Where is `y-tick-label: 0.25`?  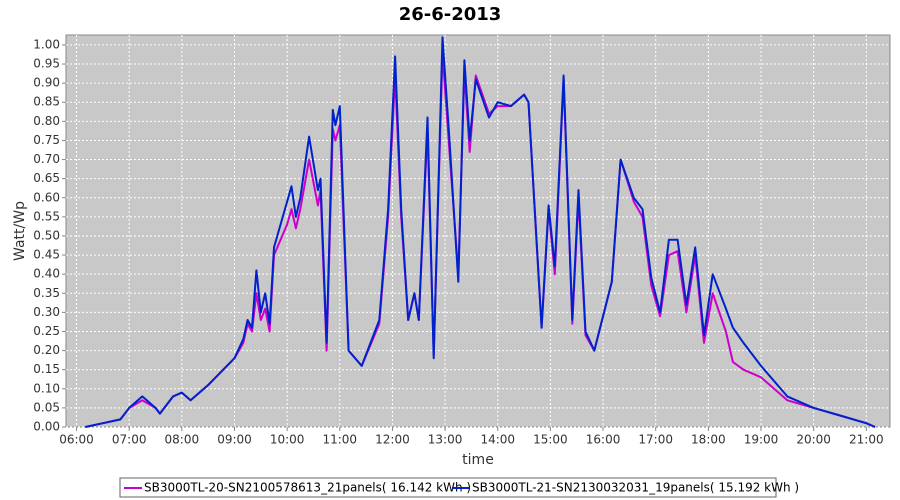 y-tick-label: 0.25 is located at coordinates (46, 331).